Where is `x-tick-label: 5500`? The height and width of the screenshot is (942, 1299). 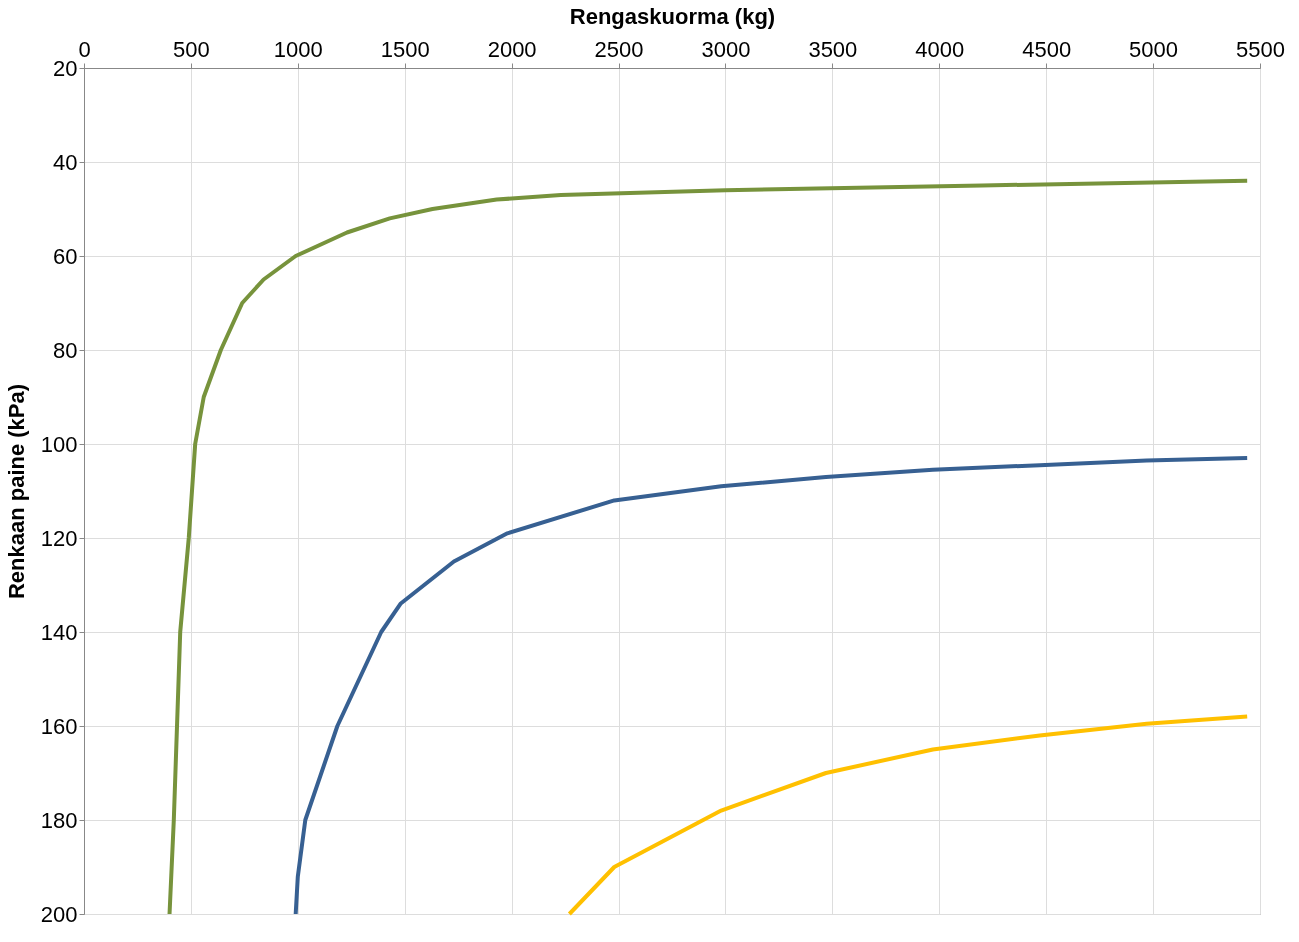
x-tick-label: 5500 is located at coordinates (1260, 49).